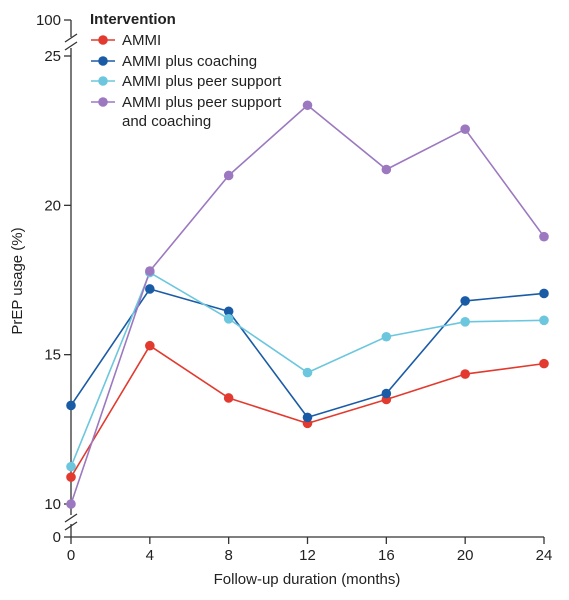  What do you see at coordinates (386, 555) in the screenshot?
I see `x-tick-label-16: 16` at bounding box center [386, 555].